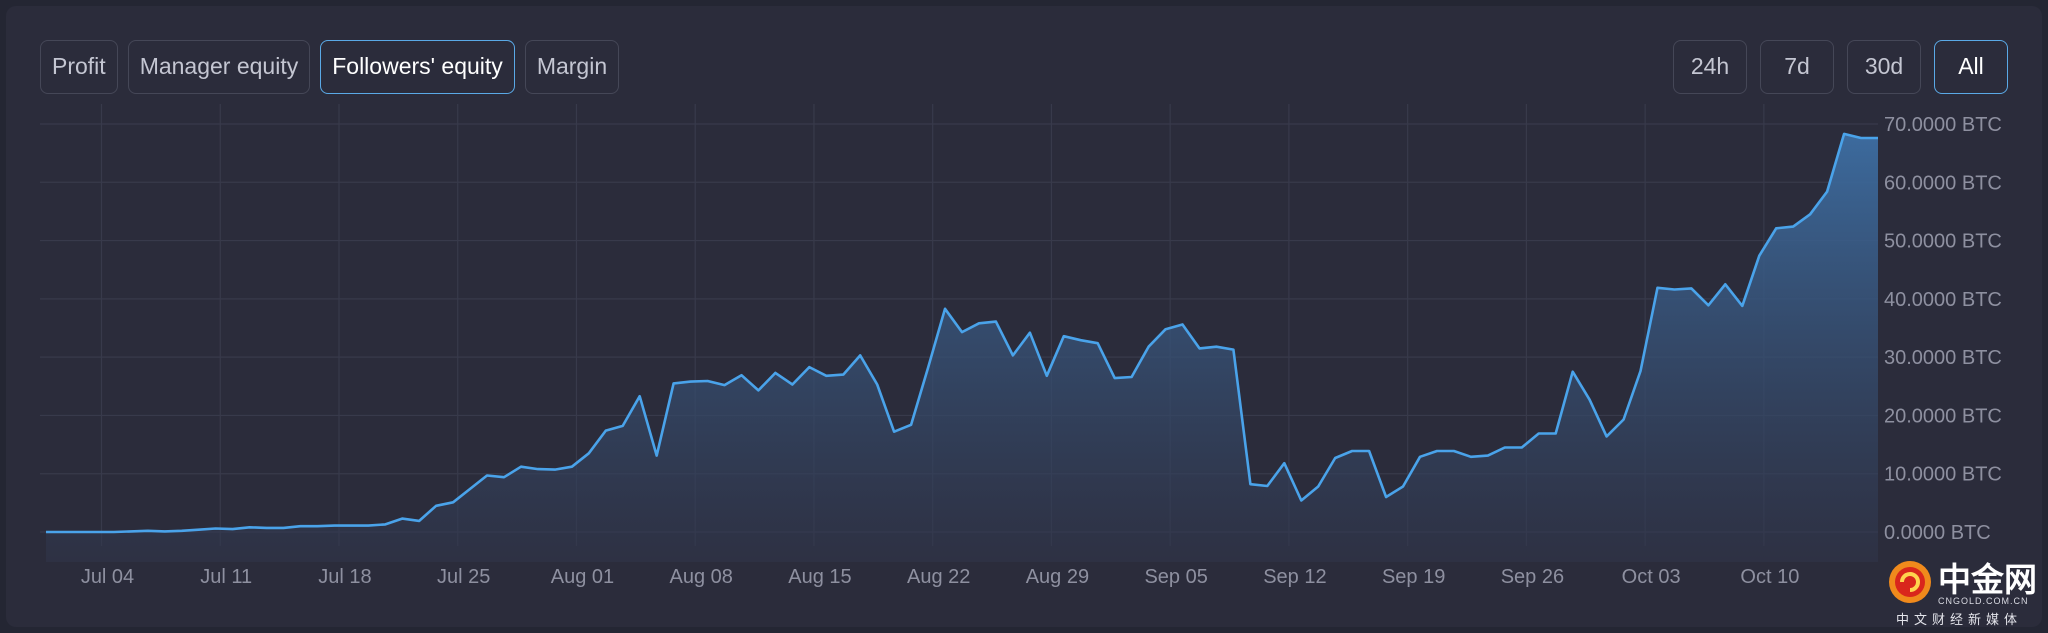 The width and height of the screenshot is (2048, 633). I want to click on range-30d-button: 30d, so click(1884, 67).